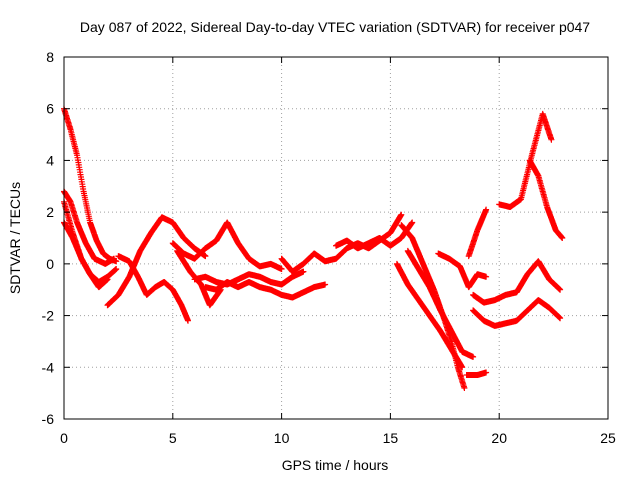 Image resolution: width=640 pixels, height=480 pixels. What do you see at coordinates (50, 212) in the screenshot?
I see `y-tick-label: 2` at bounding box center [50, 212].